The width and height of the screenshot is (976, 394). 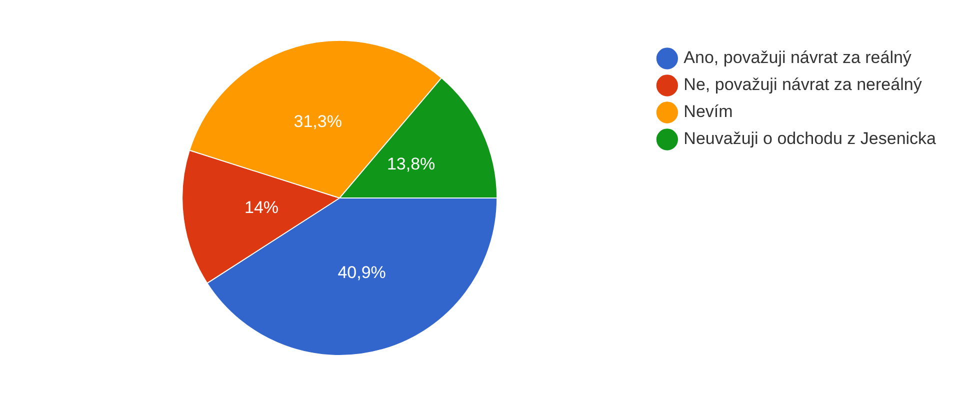 I want to click on data-label: 13,8%, so click(x=411, y=164).